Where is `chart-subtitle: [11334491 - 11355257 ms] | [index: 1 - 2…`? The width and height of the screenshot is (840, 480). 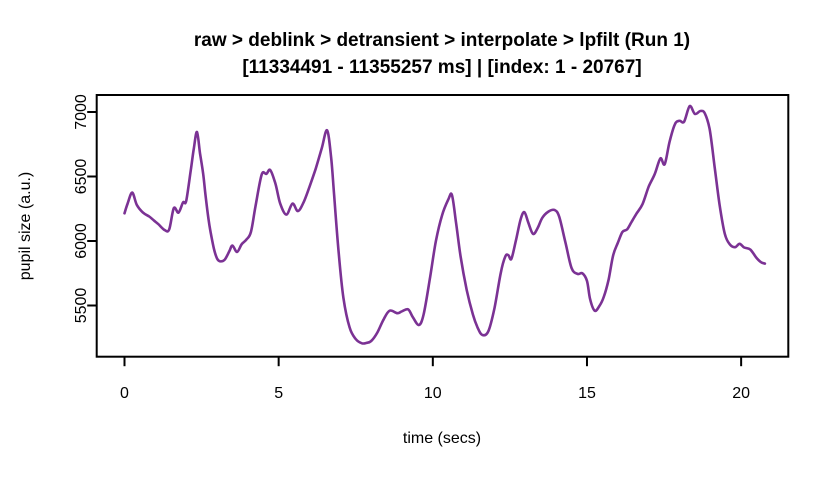 chart-subtitle: [11334491 - 11355257 ms] | [index: 1 - 2… is located at coordinates (441, 67).